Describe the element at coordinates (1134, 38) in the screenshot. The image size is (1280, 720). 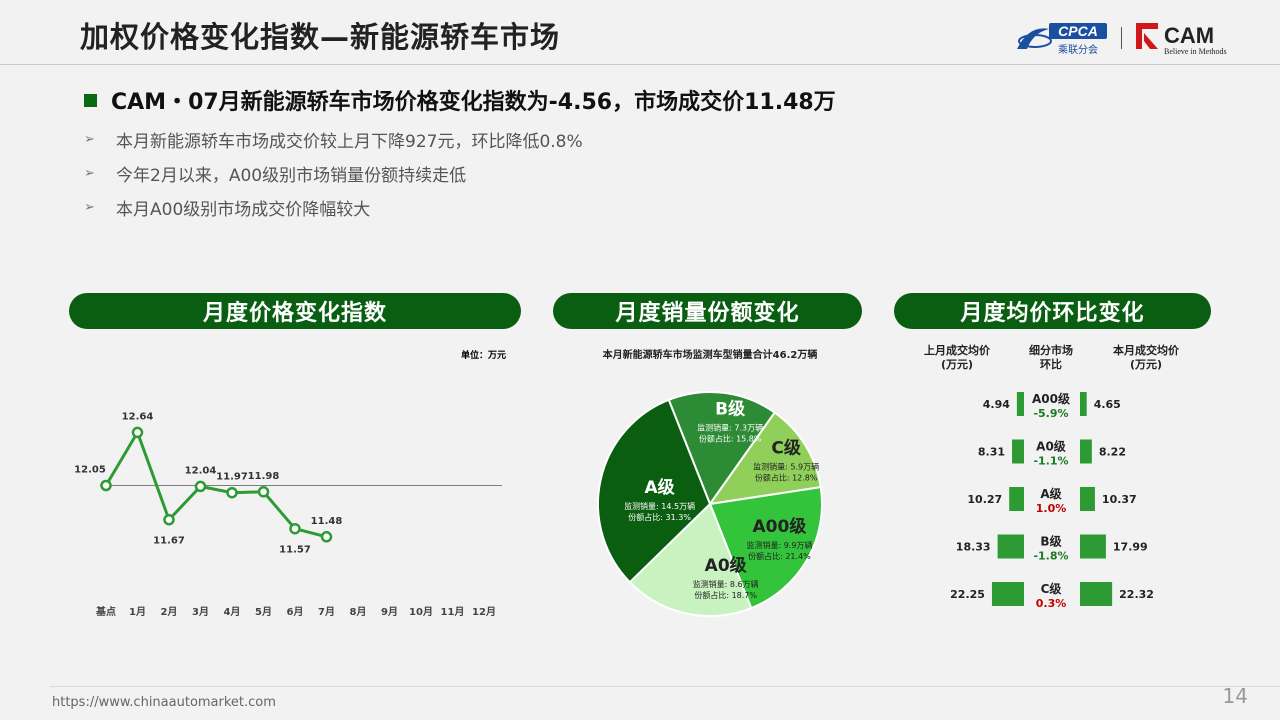
I see `logo-area: CPCA 乘联分会 CAM Believe in Methods` at that location.